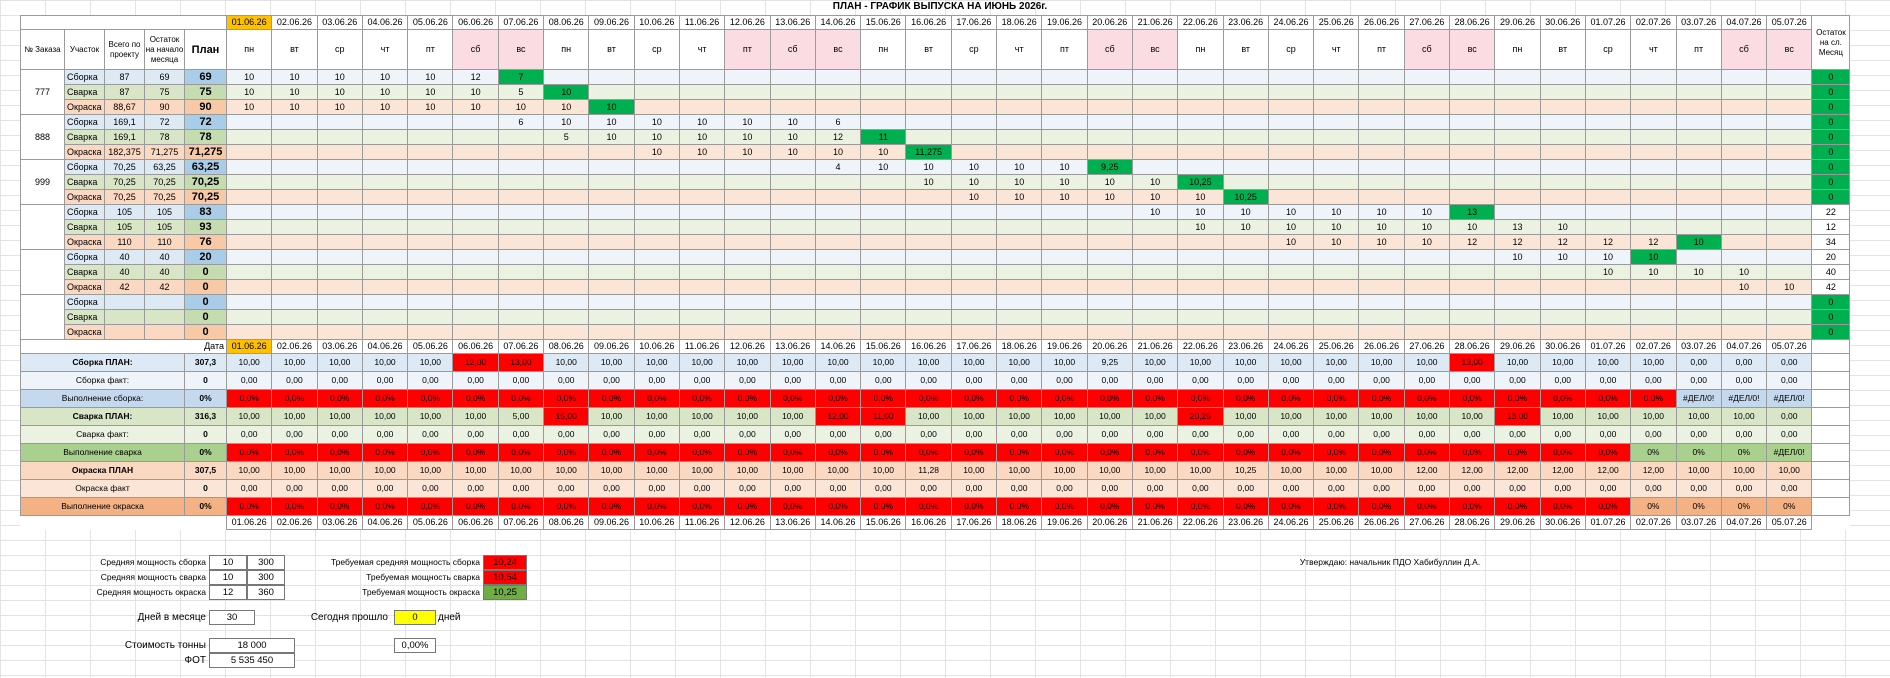  I want to click on order-number: 888, so click(42, 137).